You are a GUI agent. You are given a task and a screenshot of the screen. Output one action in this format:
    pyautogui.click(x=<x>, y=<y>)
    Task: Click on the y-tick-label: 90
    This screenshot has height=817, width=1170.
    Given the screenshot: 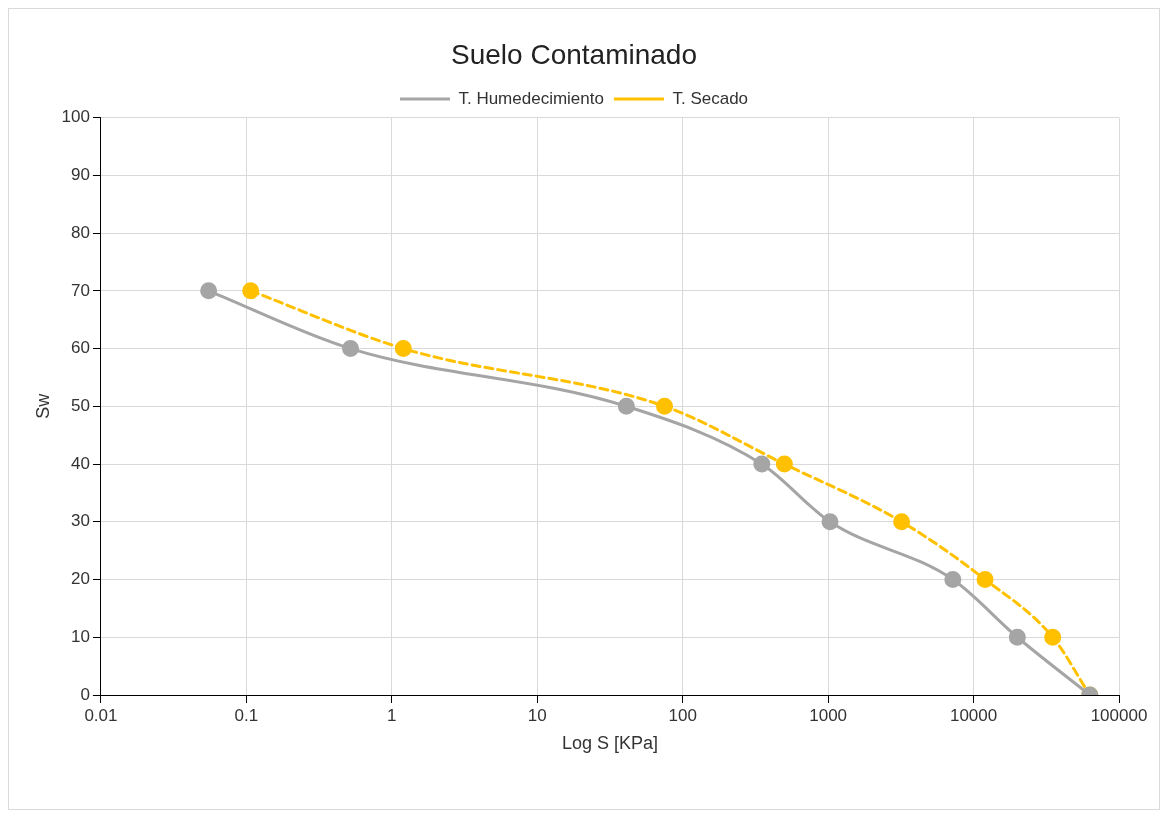 What is the action you would take?
    pyautogui.click(x=80, y=175)
    